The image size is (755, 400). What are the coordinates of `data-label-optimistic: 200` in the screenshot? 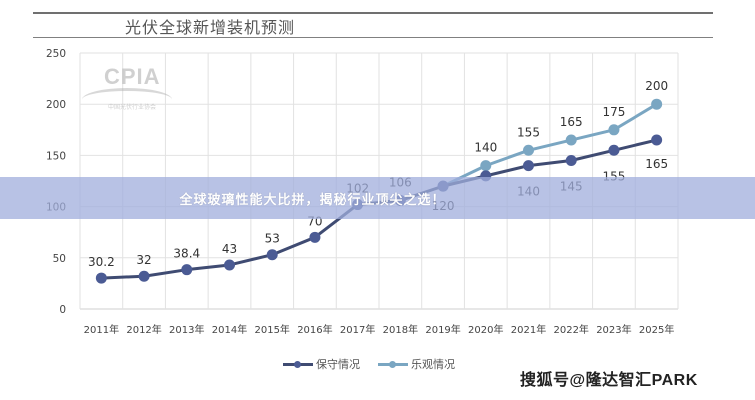 It's located at (656, 86).